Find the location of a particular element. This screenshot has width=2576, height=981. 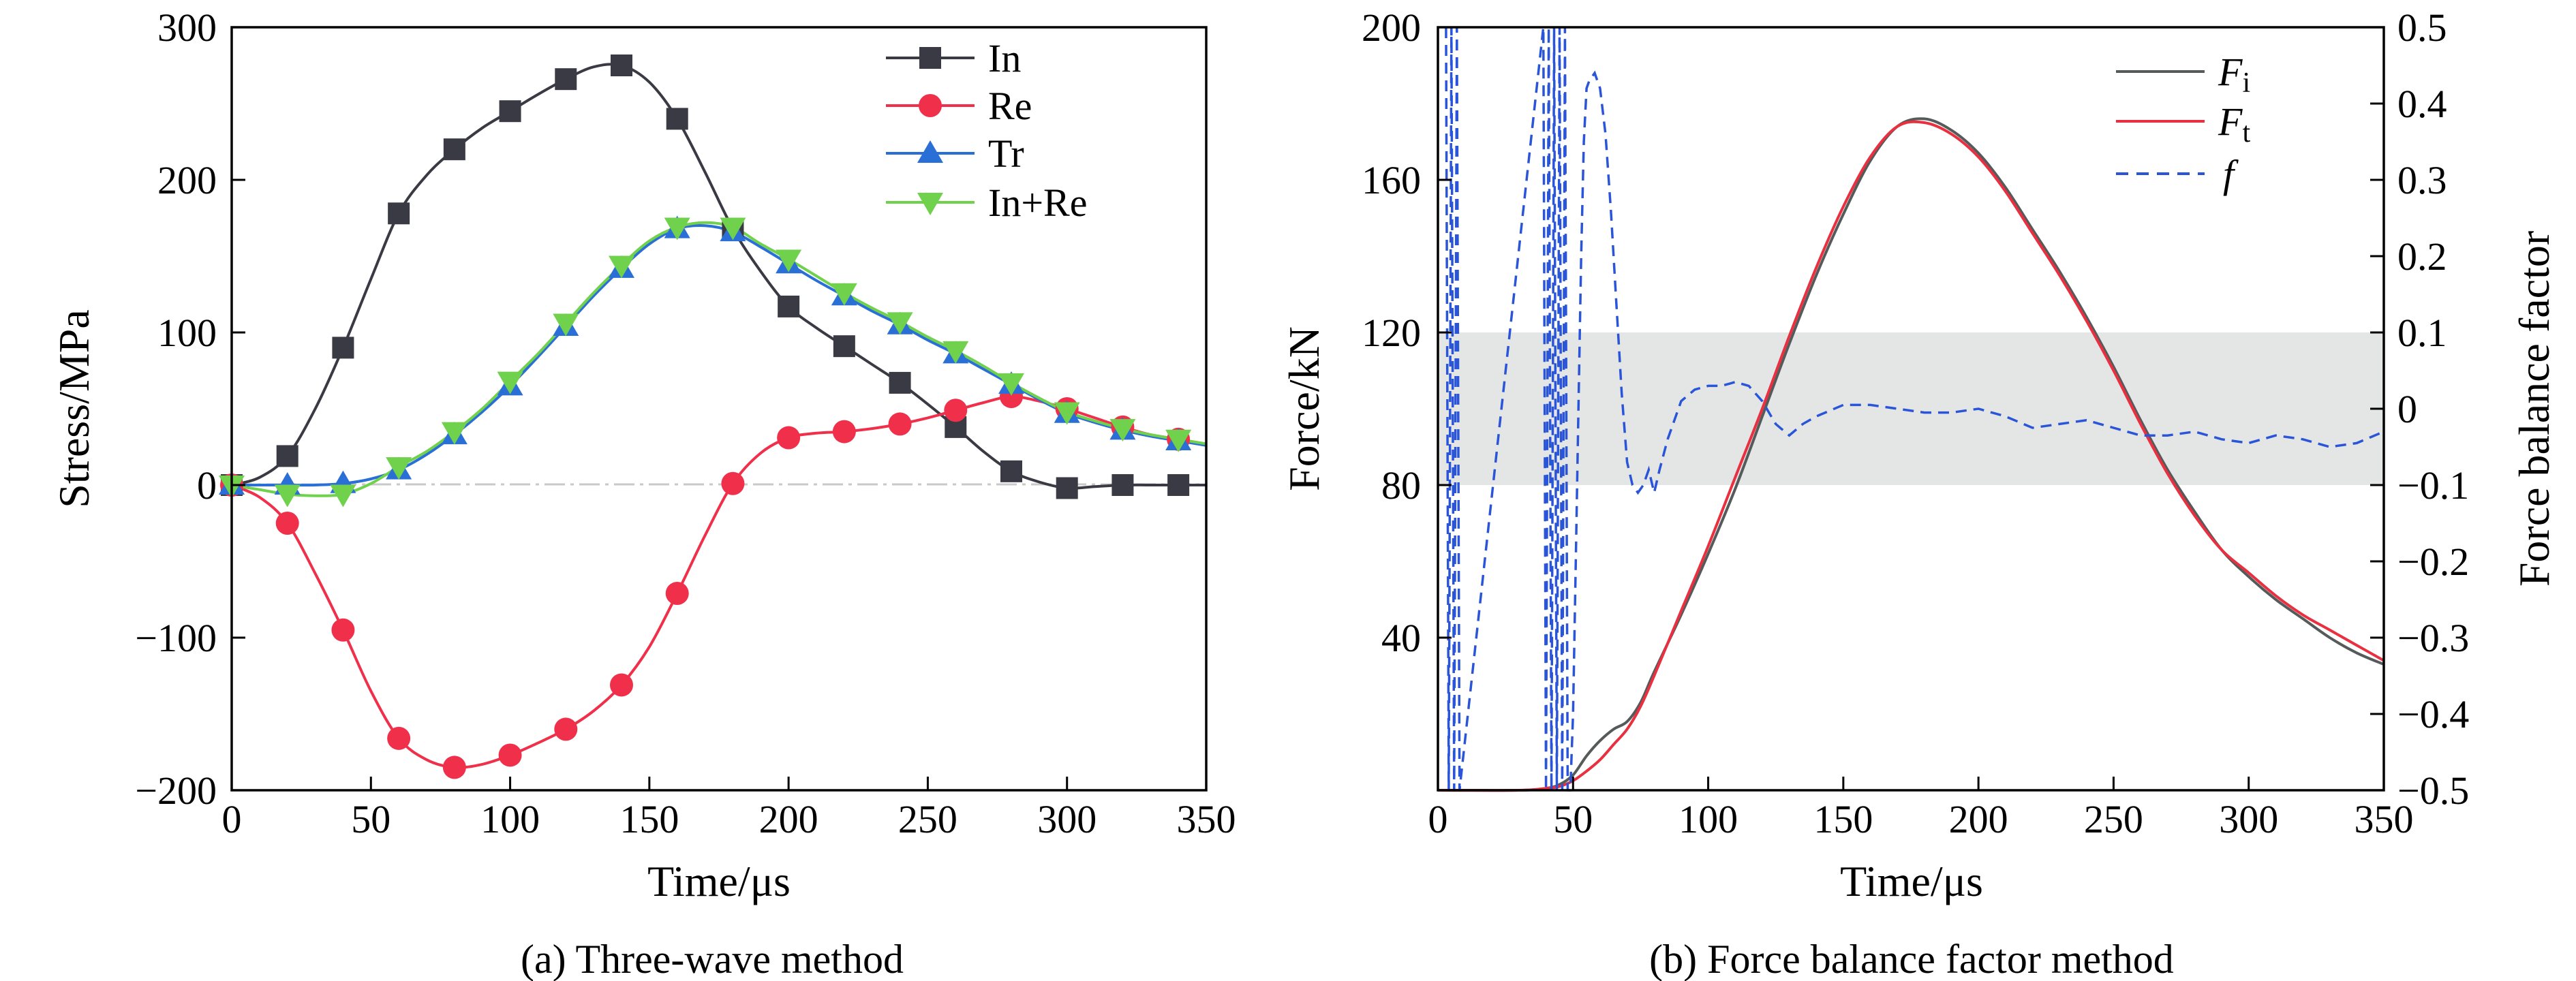

legend-item-in-re: In+Re is located at coordinates (986, 203).